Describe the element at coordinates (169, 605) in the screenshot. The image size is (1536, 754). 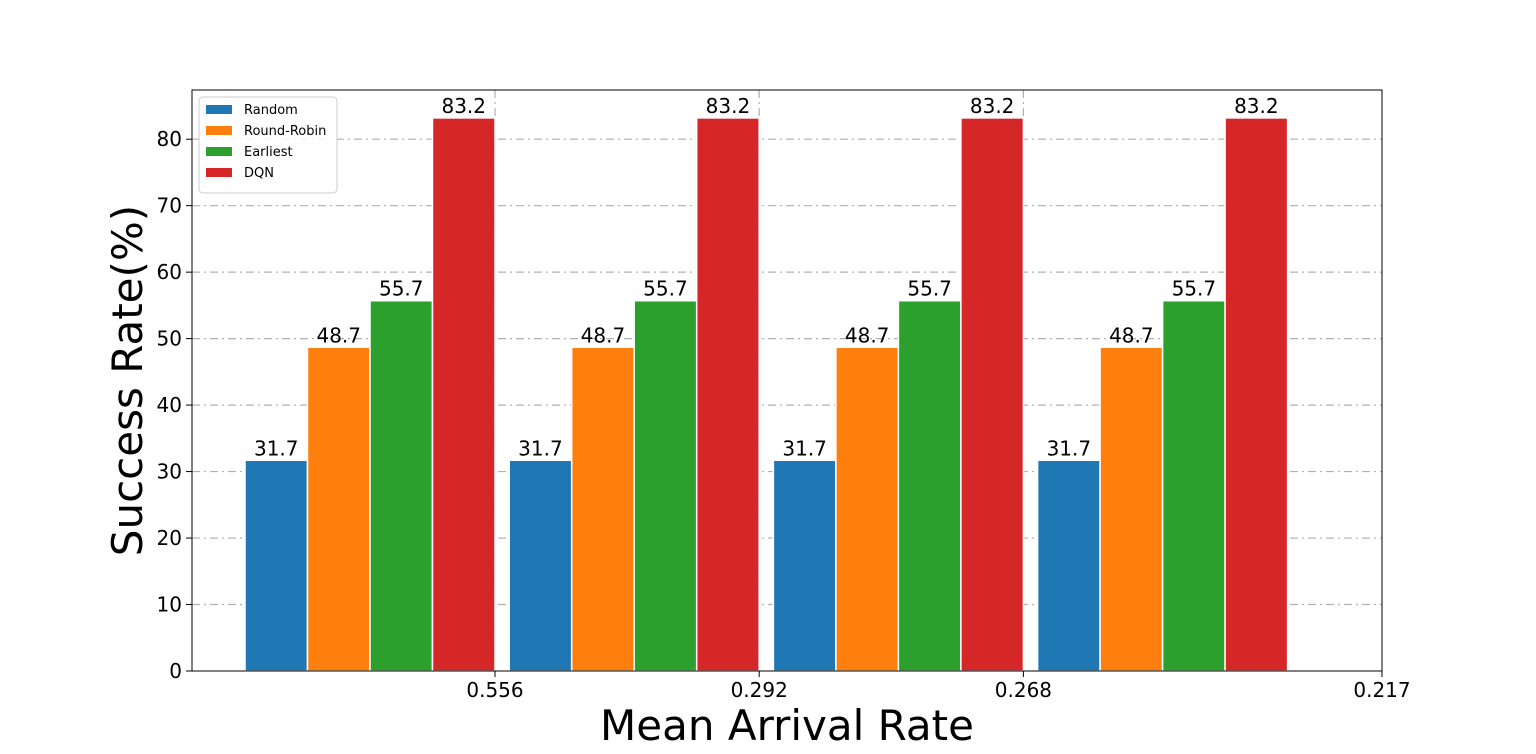
I see `y-tick-label: 10` at that location.